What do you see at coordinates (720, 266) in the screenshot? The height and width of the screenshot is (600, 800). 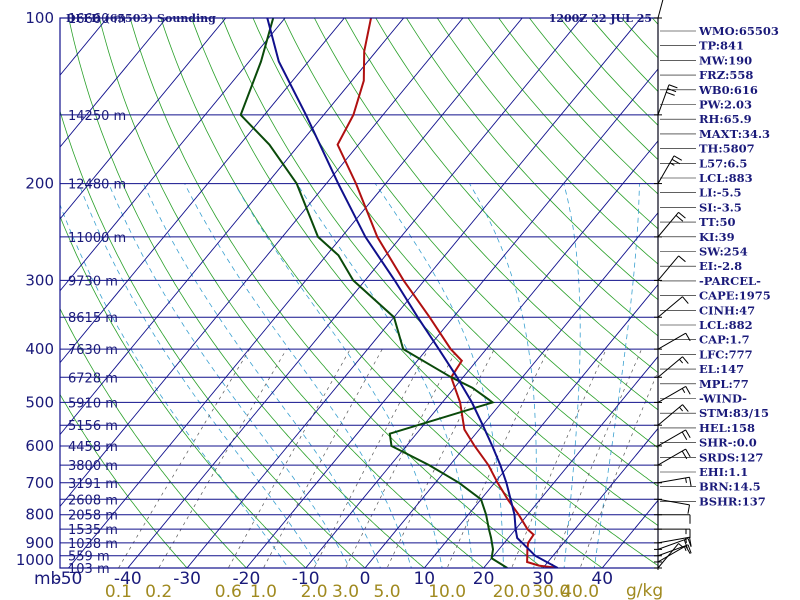 I see `index-entry: EI:-2.8` at bounding box center [720, 266].